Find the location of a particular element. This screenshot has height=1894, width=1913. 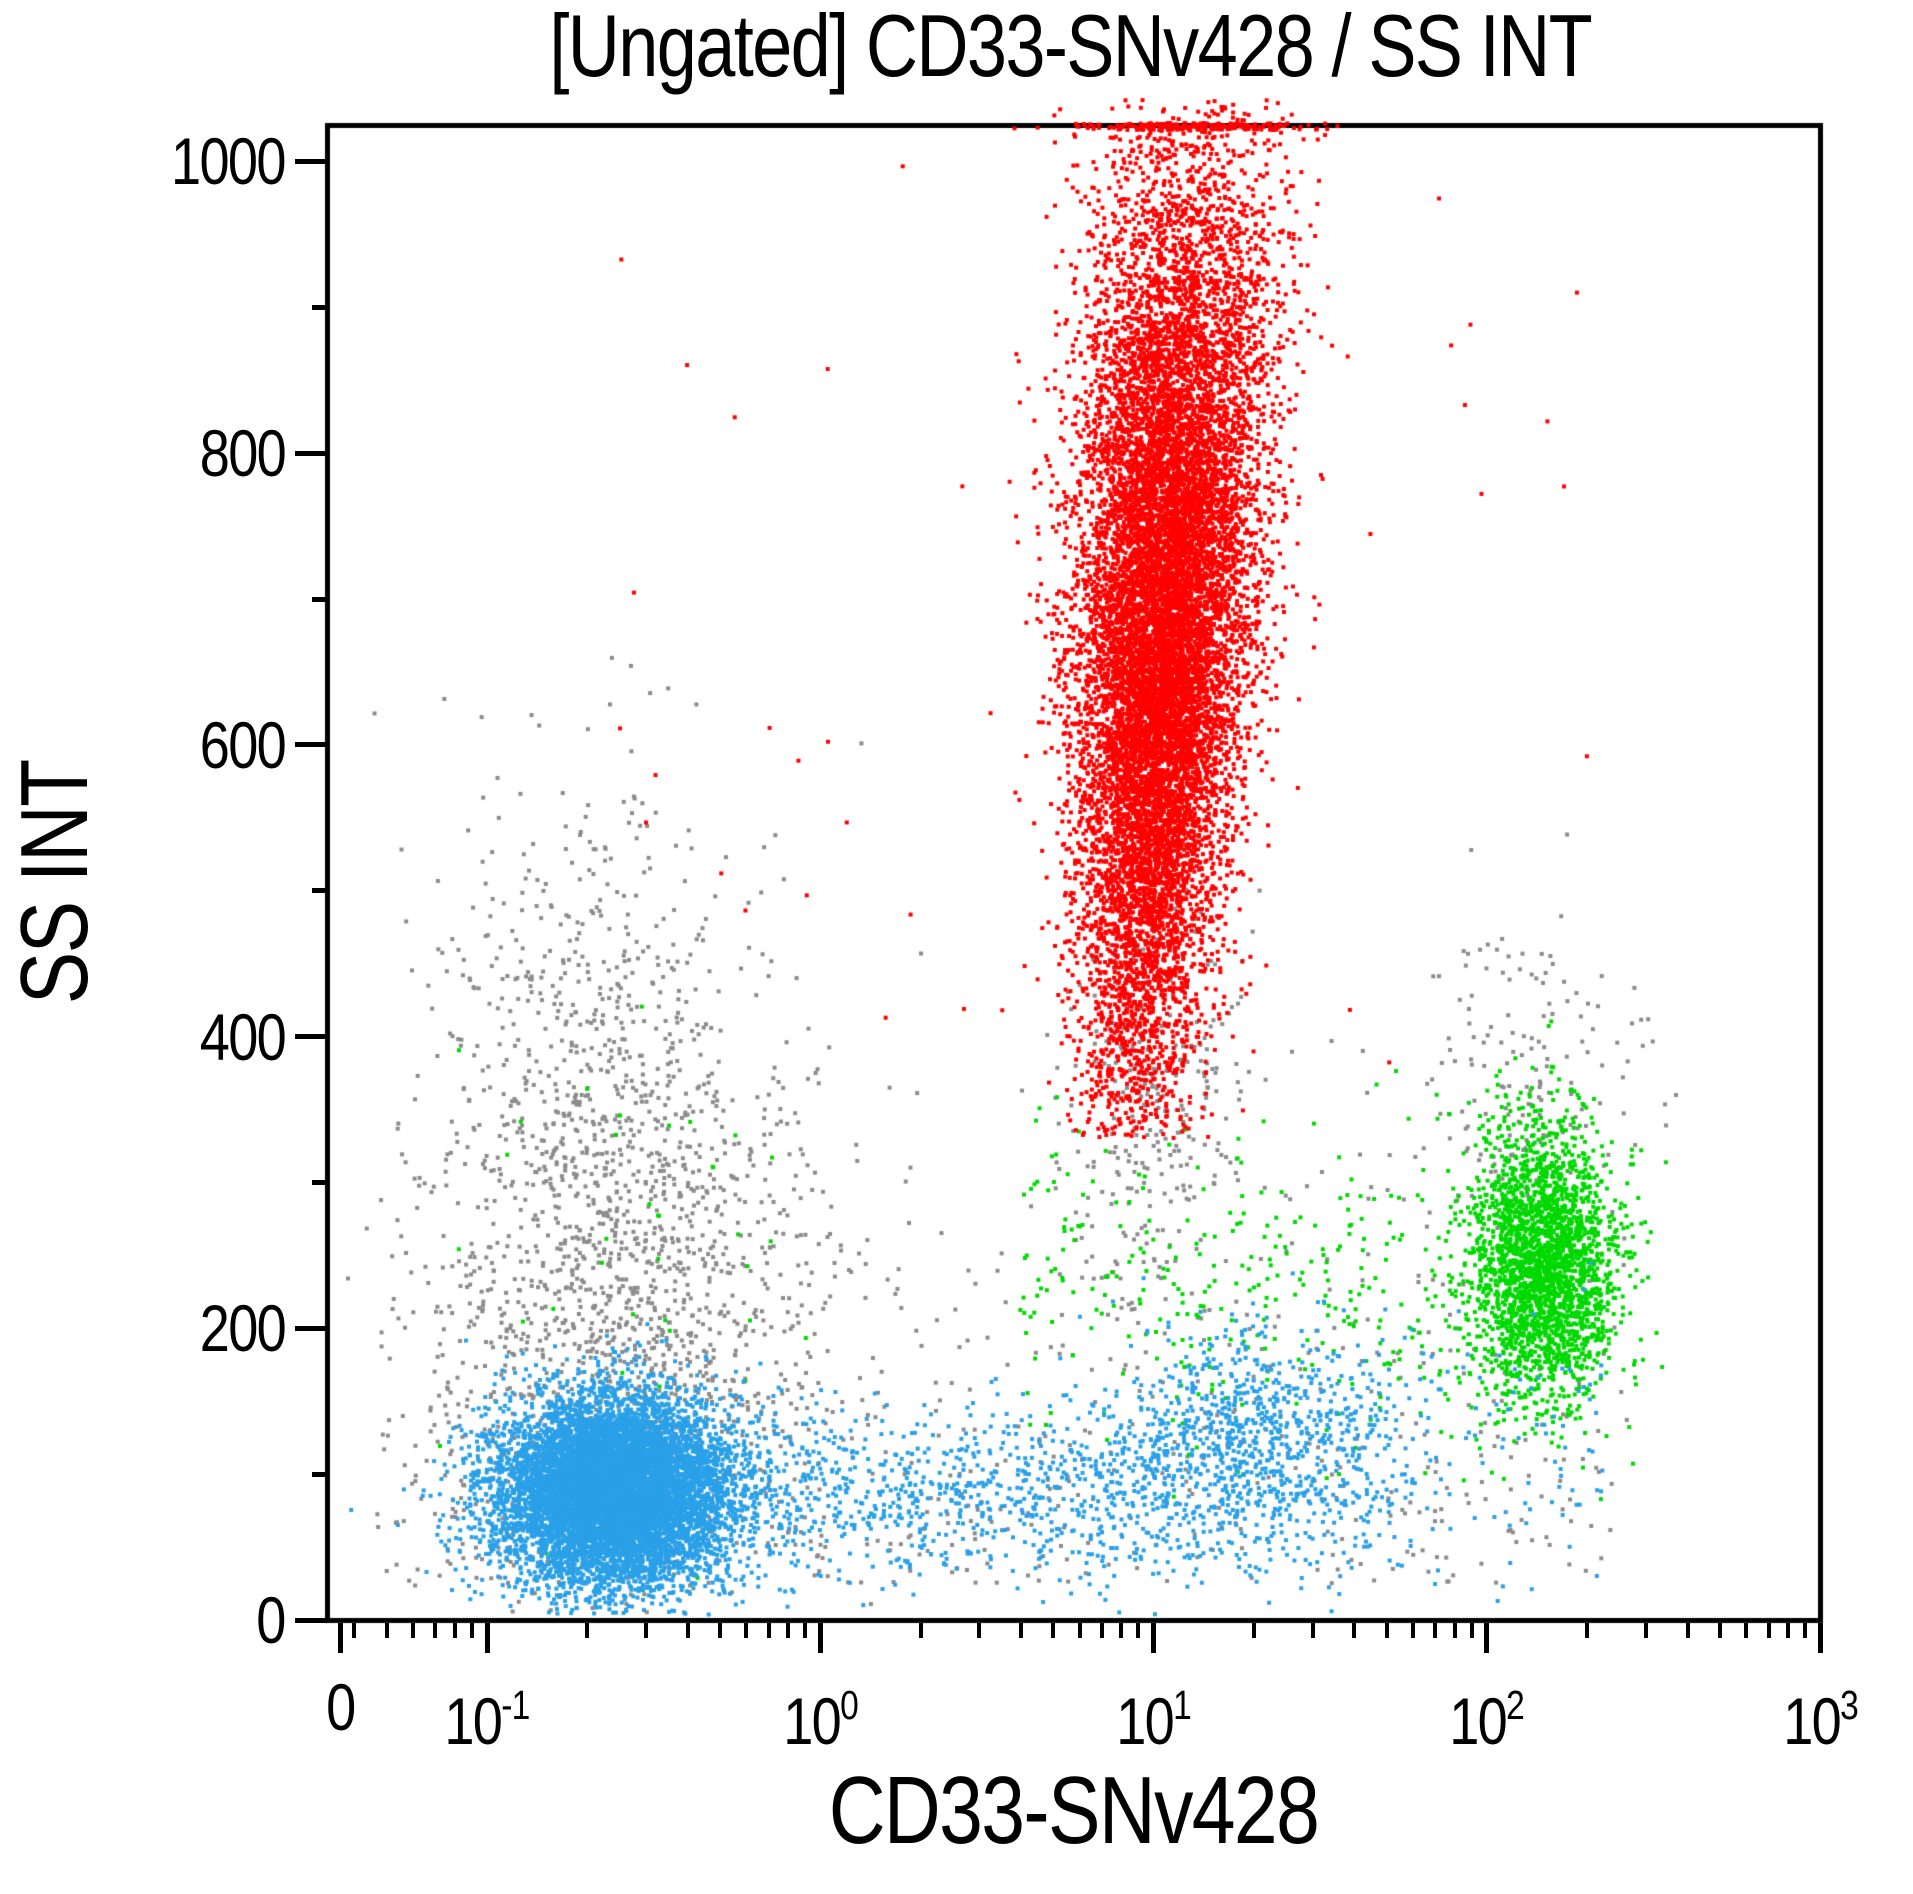

y-axis-tick-label-text: 600 is located at coordinates (243, 744).